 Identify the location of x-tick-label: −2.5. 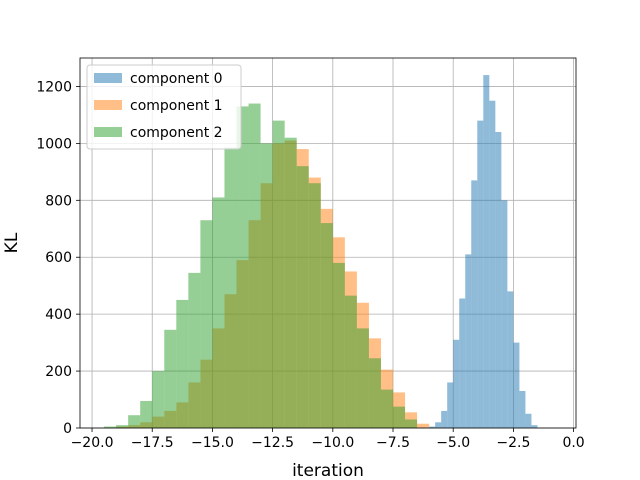
(513, 443).